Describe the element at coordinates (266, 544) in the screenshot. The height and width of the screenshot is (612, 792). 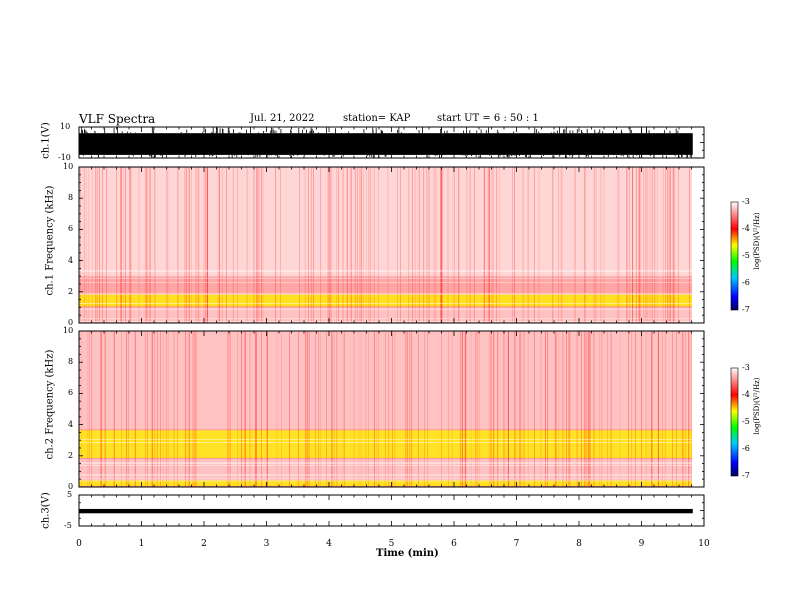
I see `x-tick-label: 3` at that location.